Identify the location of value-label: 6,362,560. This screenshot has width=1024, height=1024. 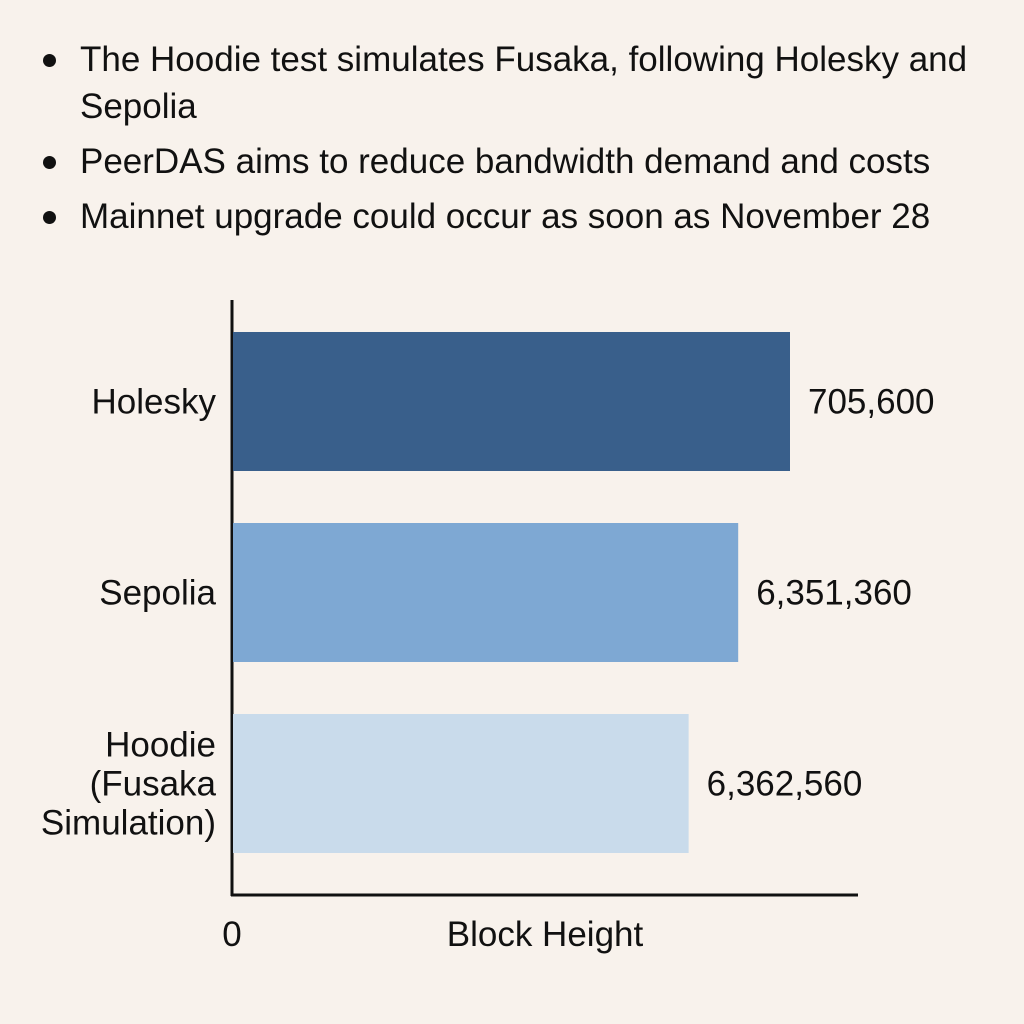
(785, 784).